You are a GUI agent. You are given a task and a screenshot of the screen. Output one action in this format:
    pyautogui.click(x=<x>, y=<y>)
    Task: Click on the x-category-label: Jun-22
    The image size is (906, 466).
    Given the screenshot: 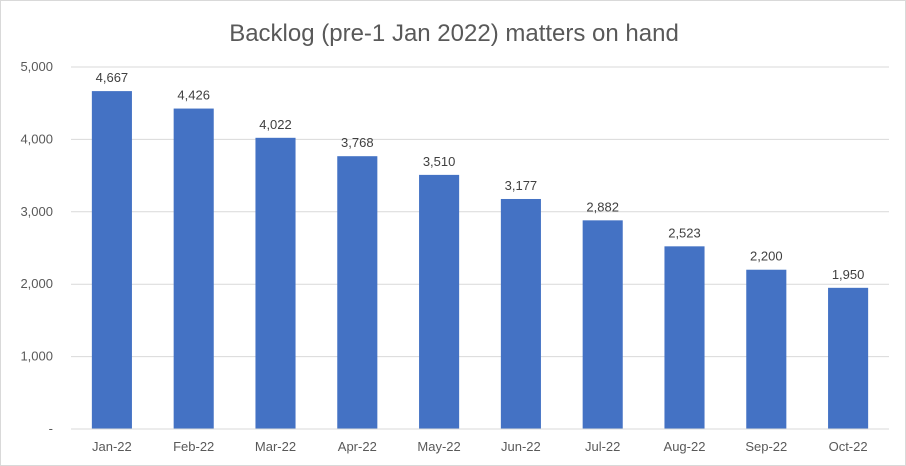 What is the action you would take?
    pyautogui.click(x=521, y=446)
    